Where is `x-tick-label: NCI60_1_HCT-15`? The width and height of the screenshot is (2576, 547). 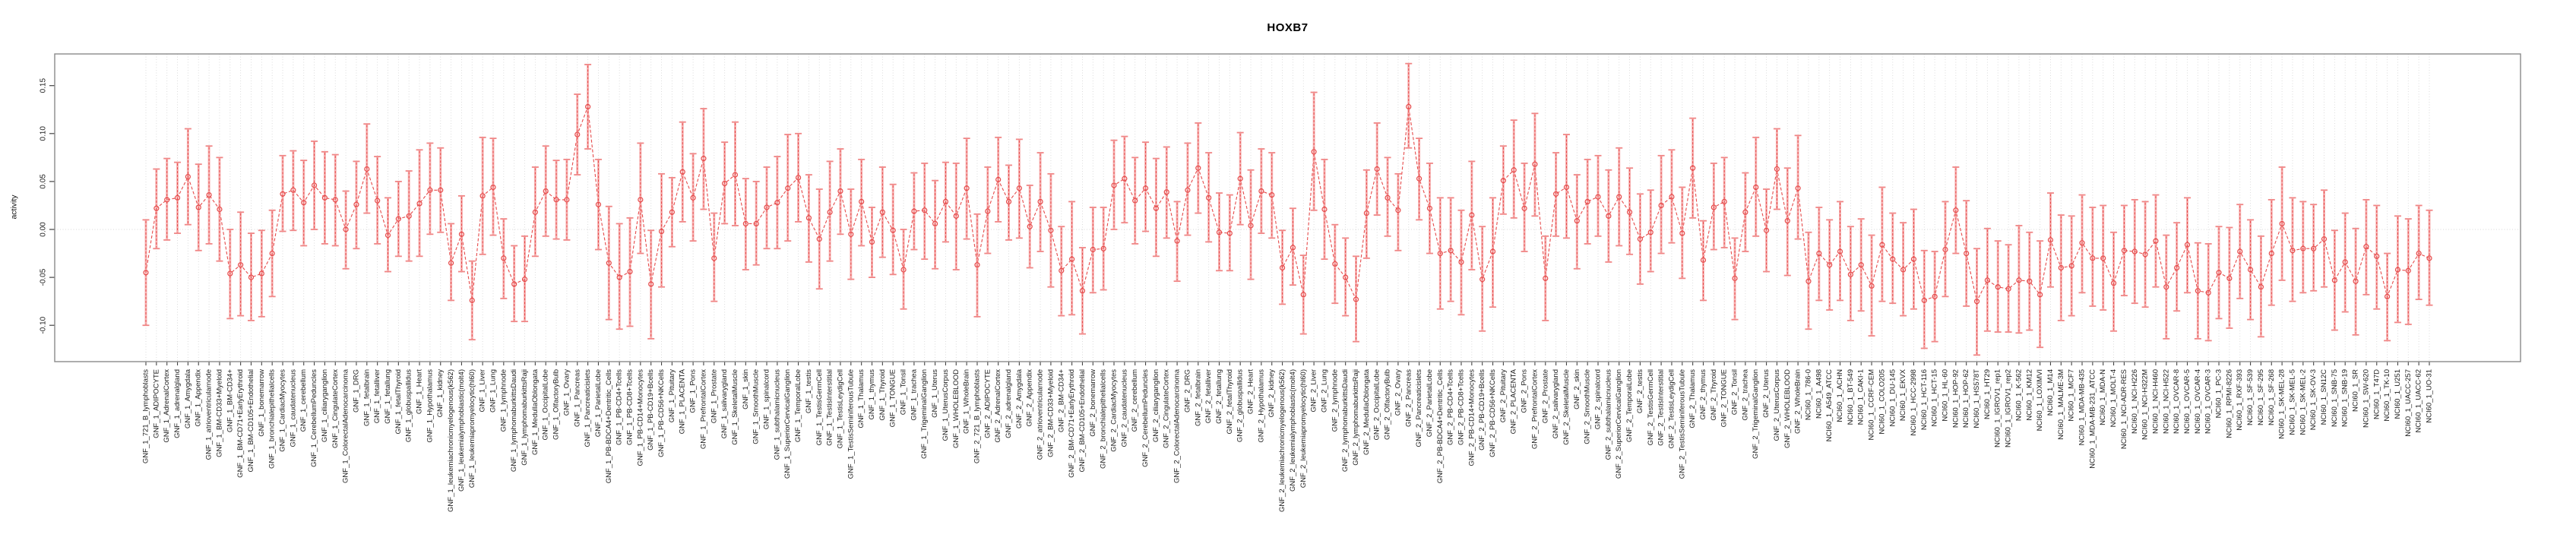 x-tick-label: NCI60_1_HCT-15 is located at coordinates (1935, 398).